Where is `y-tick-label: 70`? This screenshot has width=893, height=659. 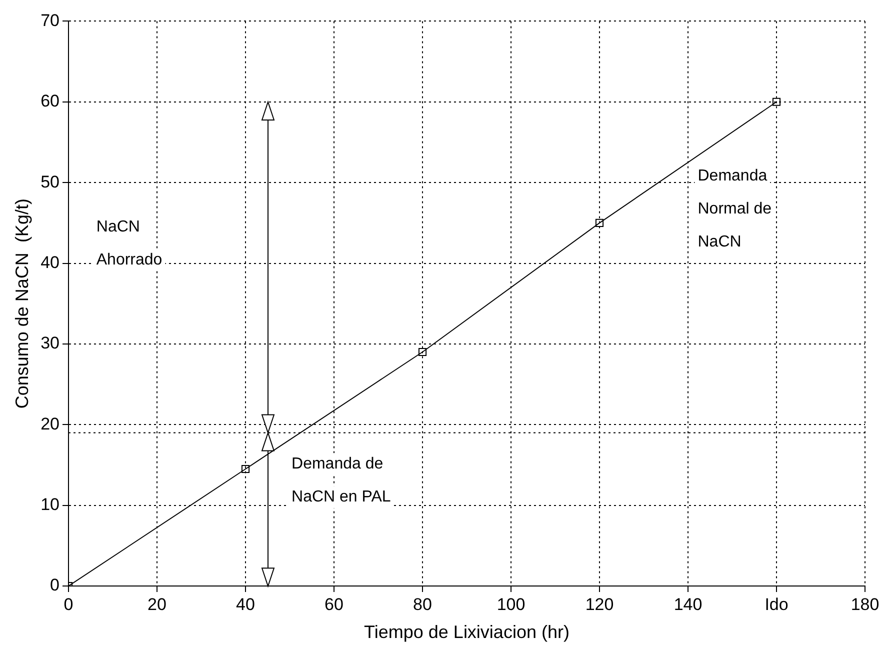
y-tick-label: 70 is located at coordinates (50, 20).